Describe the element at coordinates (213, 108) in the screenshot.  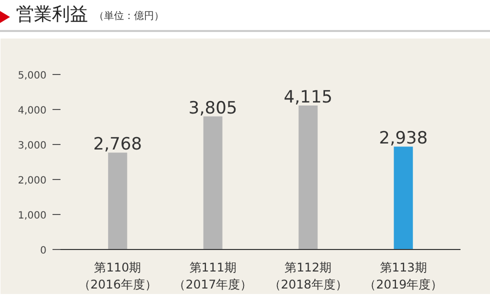
I see `data-label: 3,805` at that location.